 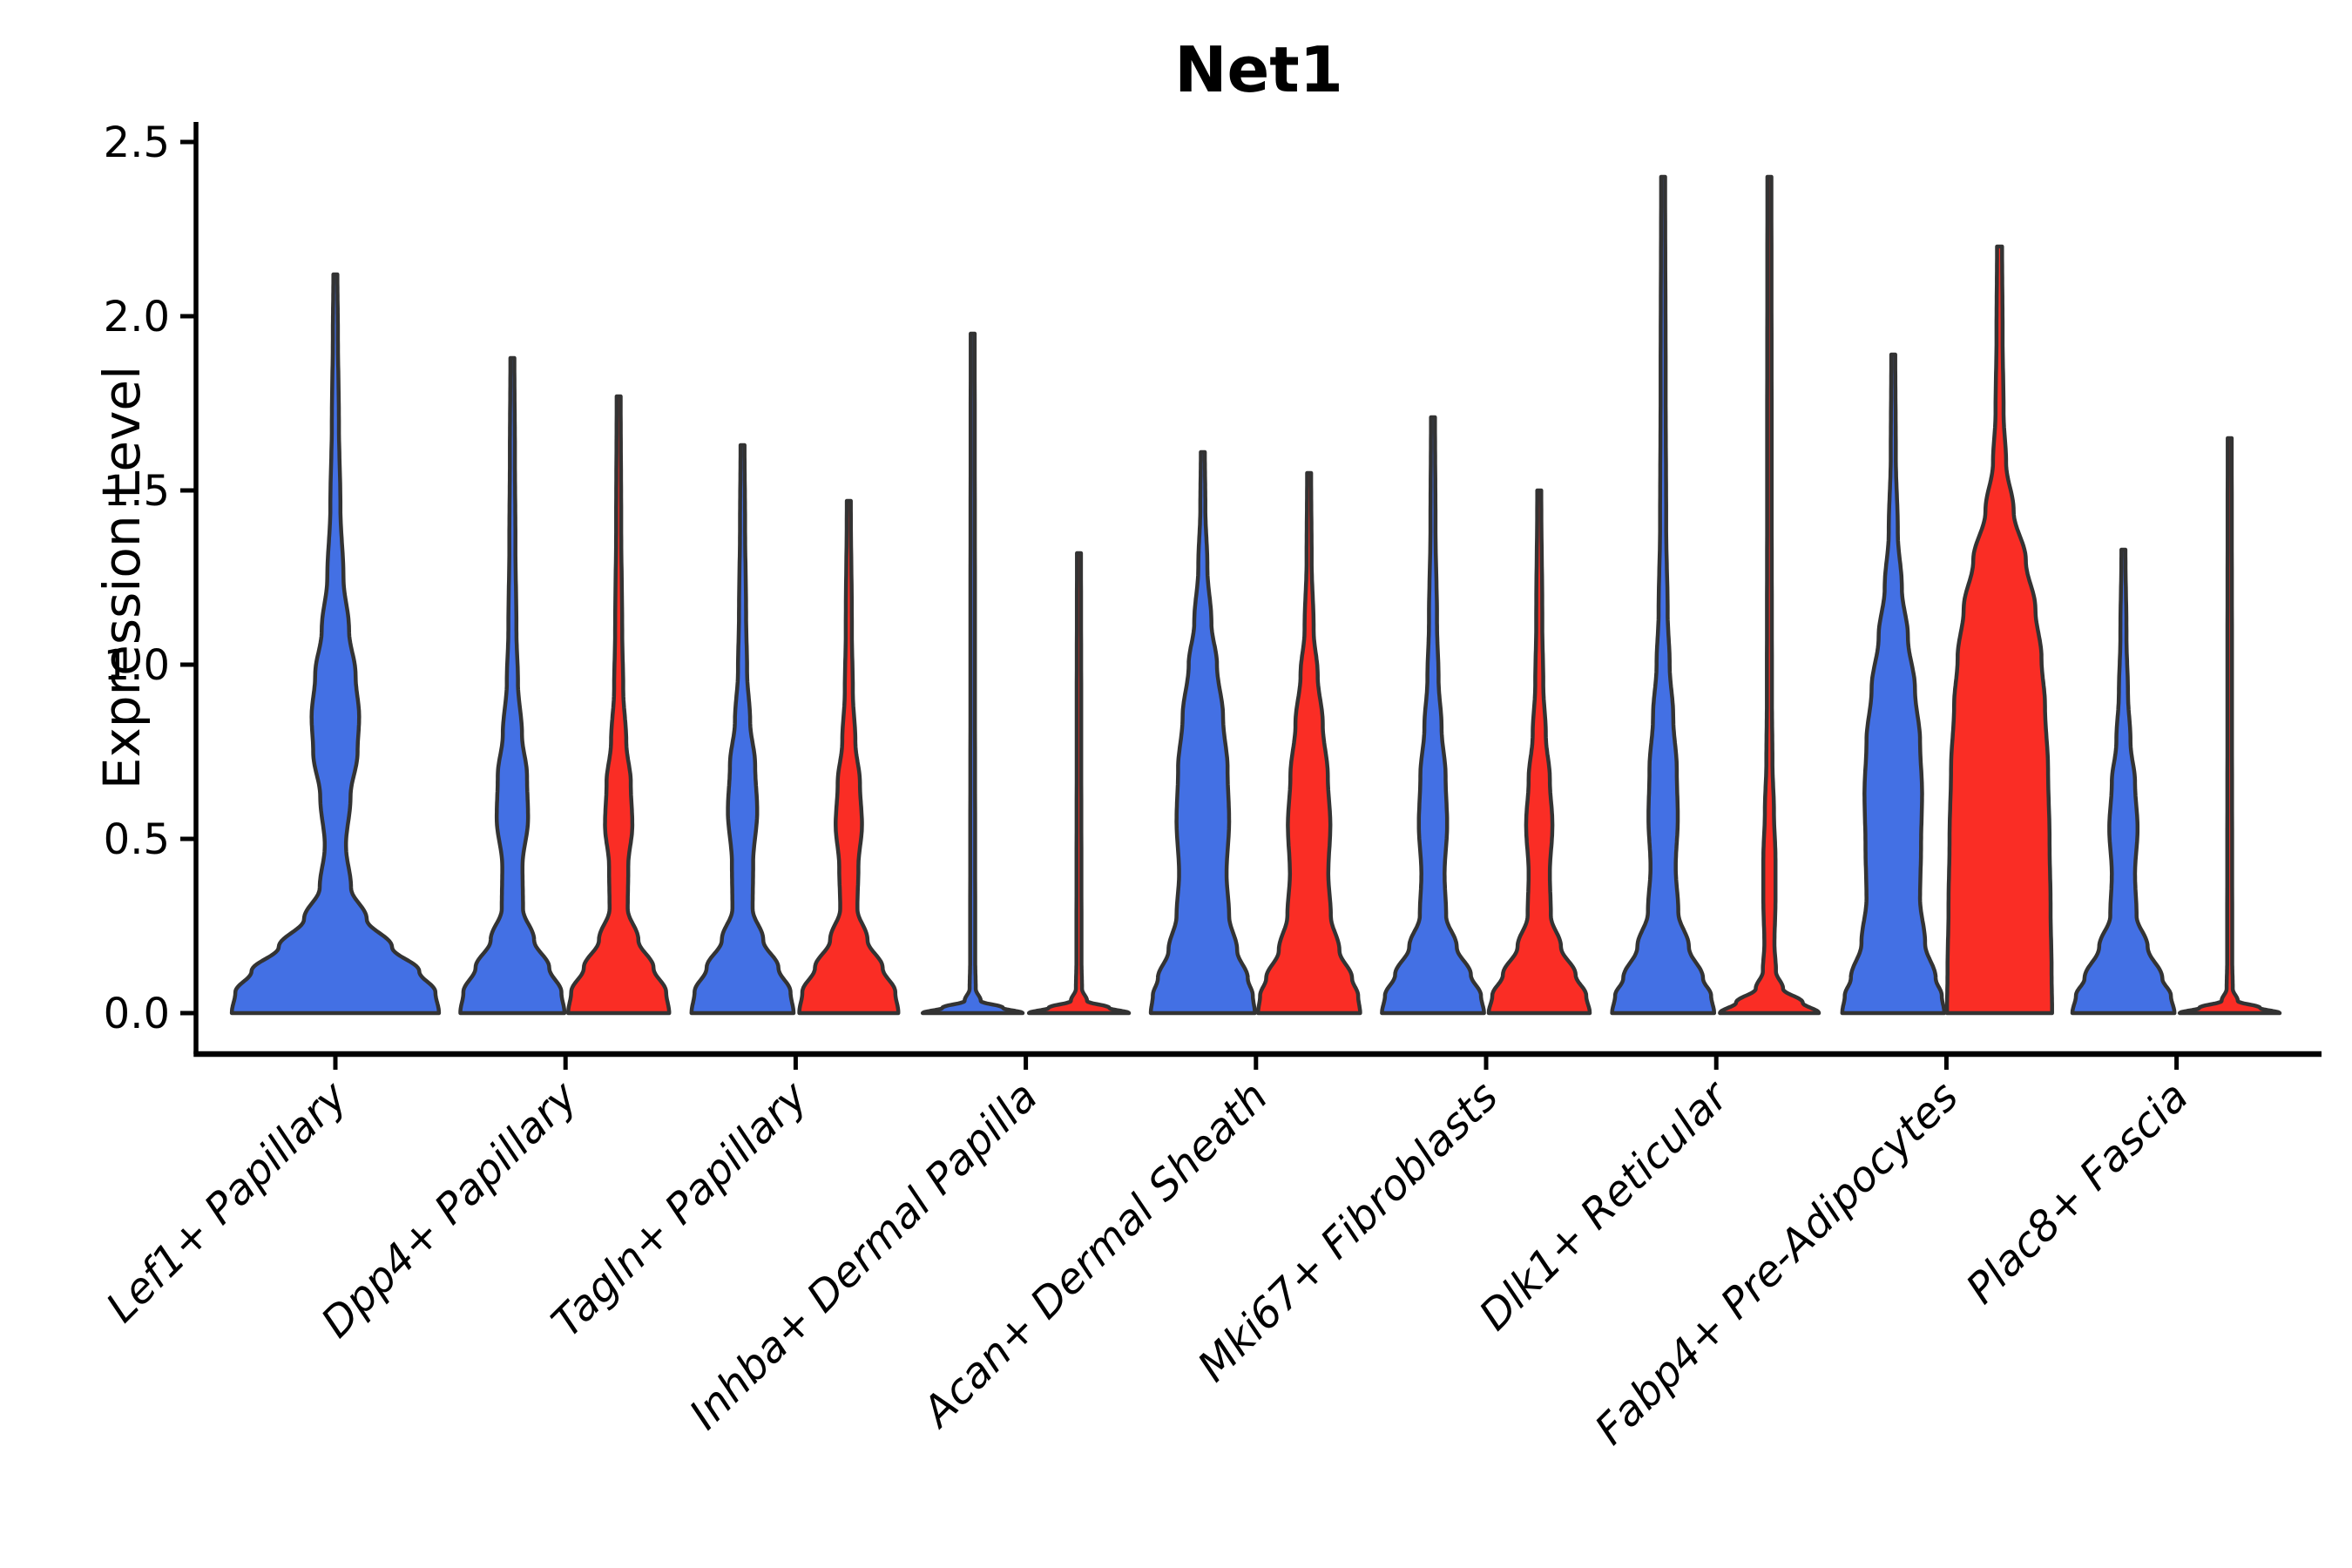 I want to click on x-tick-label-tagln: Tagln+ Papillary, so click(x=680, y=1209).